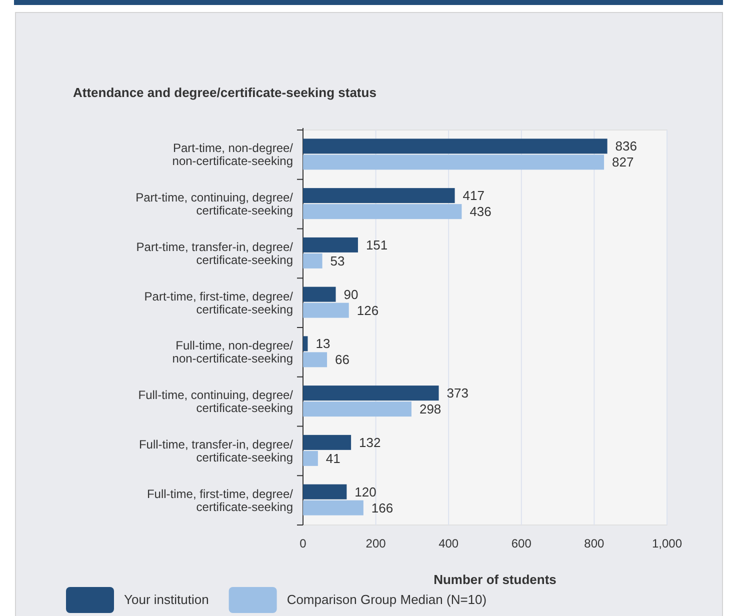 This screenshot has width=731, height=616. Describe the element at coordinates (216, 402) in the screenshot. I see `y-tick-label: Full-time, continuing, degree/ certificate-seeking` at that location.